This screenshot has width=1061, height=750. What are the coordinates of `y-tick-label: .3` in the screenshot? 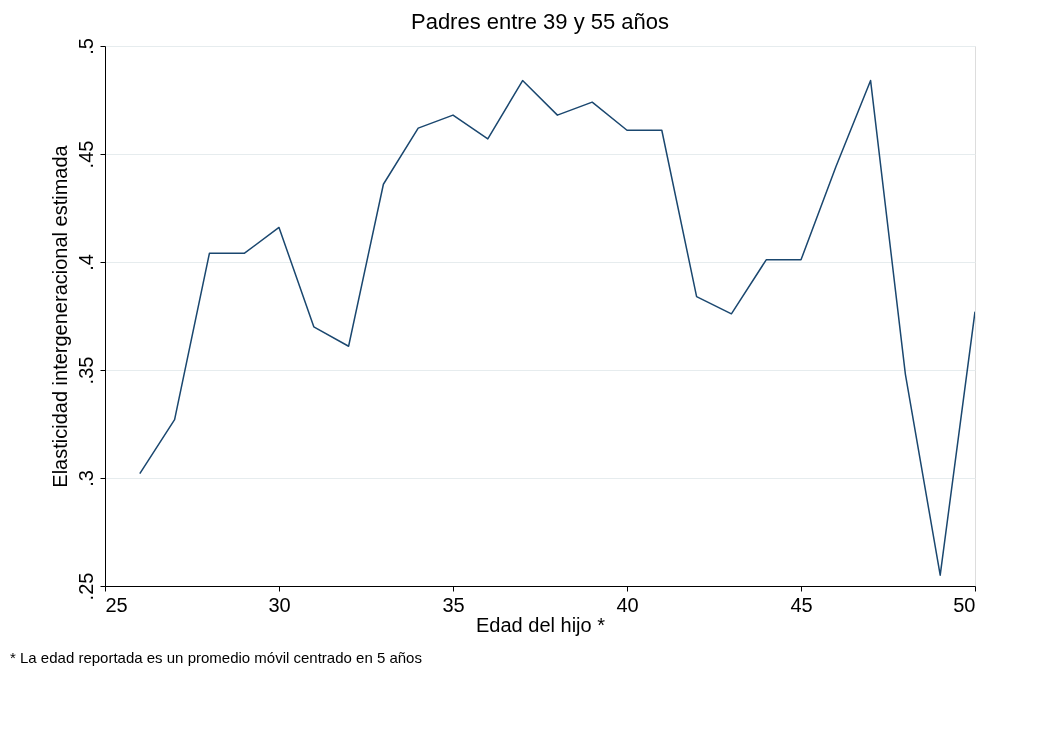 It's located at (85, 478).